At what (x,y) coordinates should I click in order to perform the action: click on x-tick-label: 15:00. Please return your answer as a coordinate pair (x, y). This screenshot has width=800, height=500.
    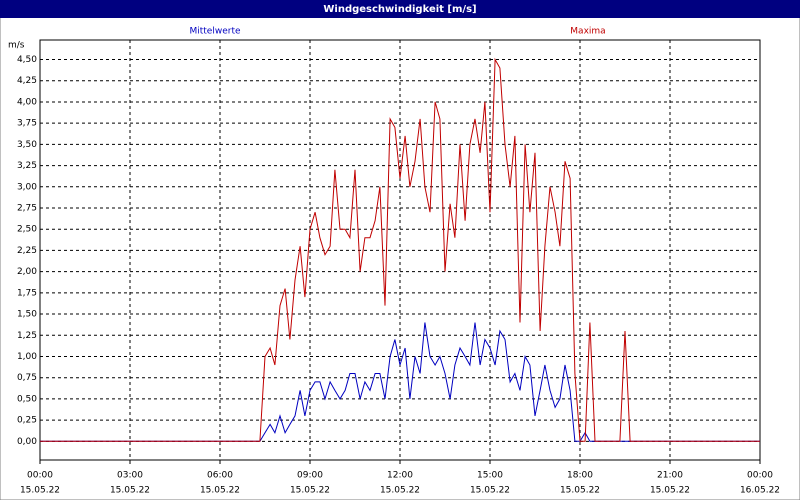
    Looking at the image, I should click on (490, 476).